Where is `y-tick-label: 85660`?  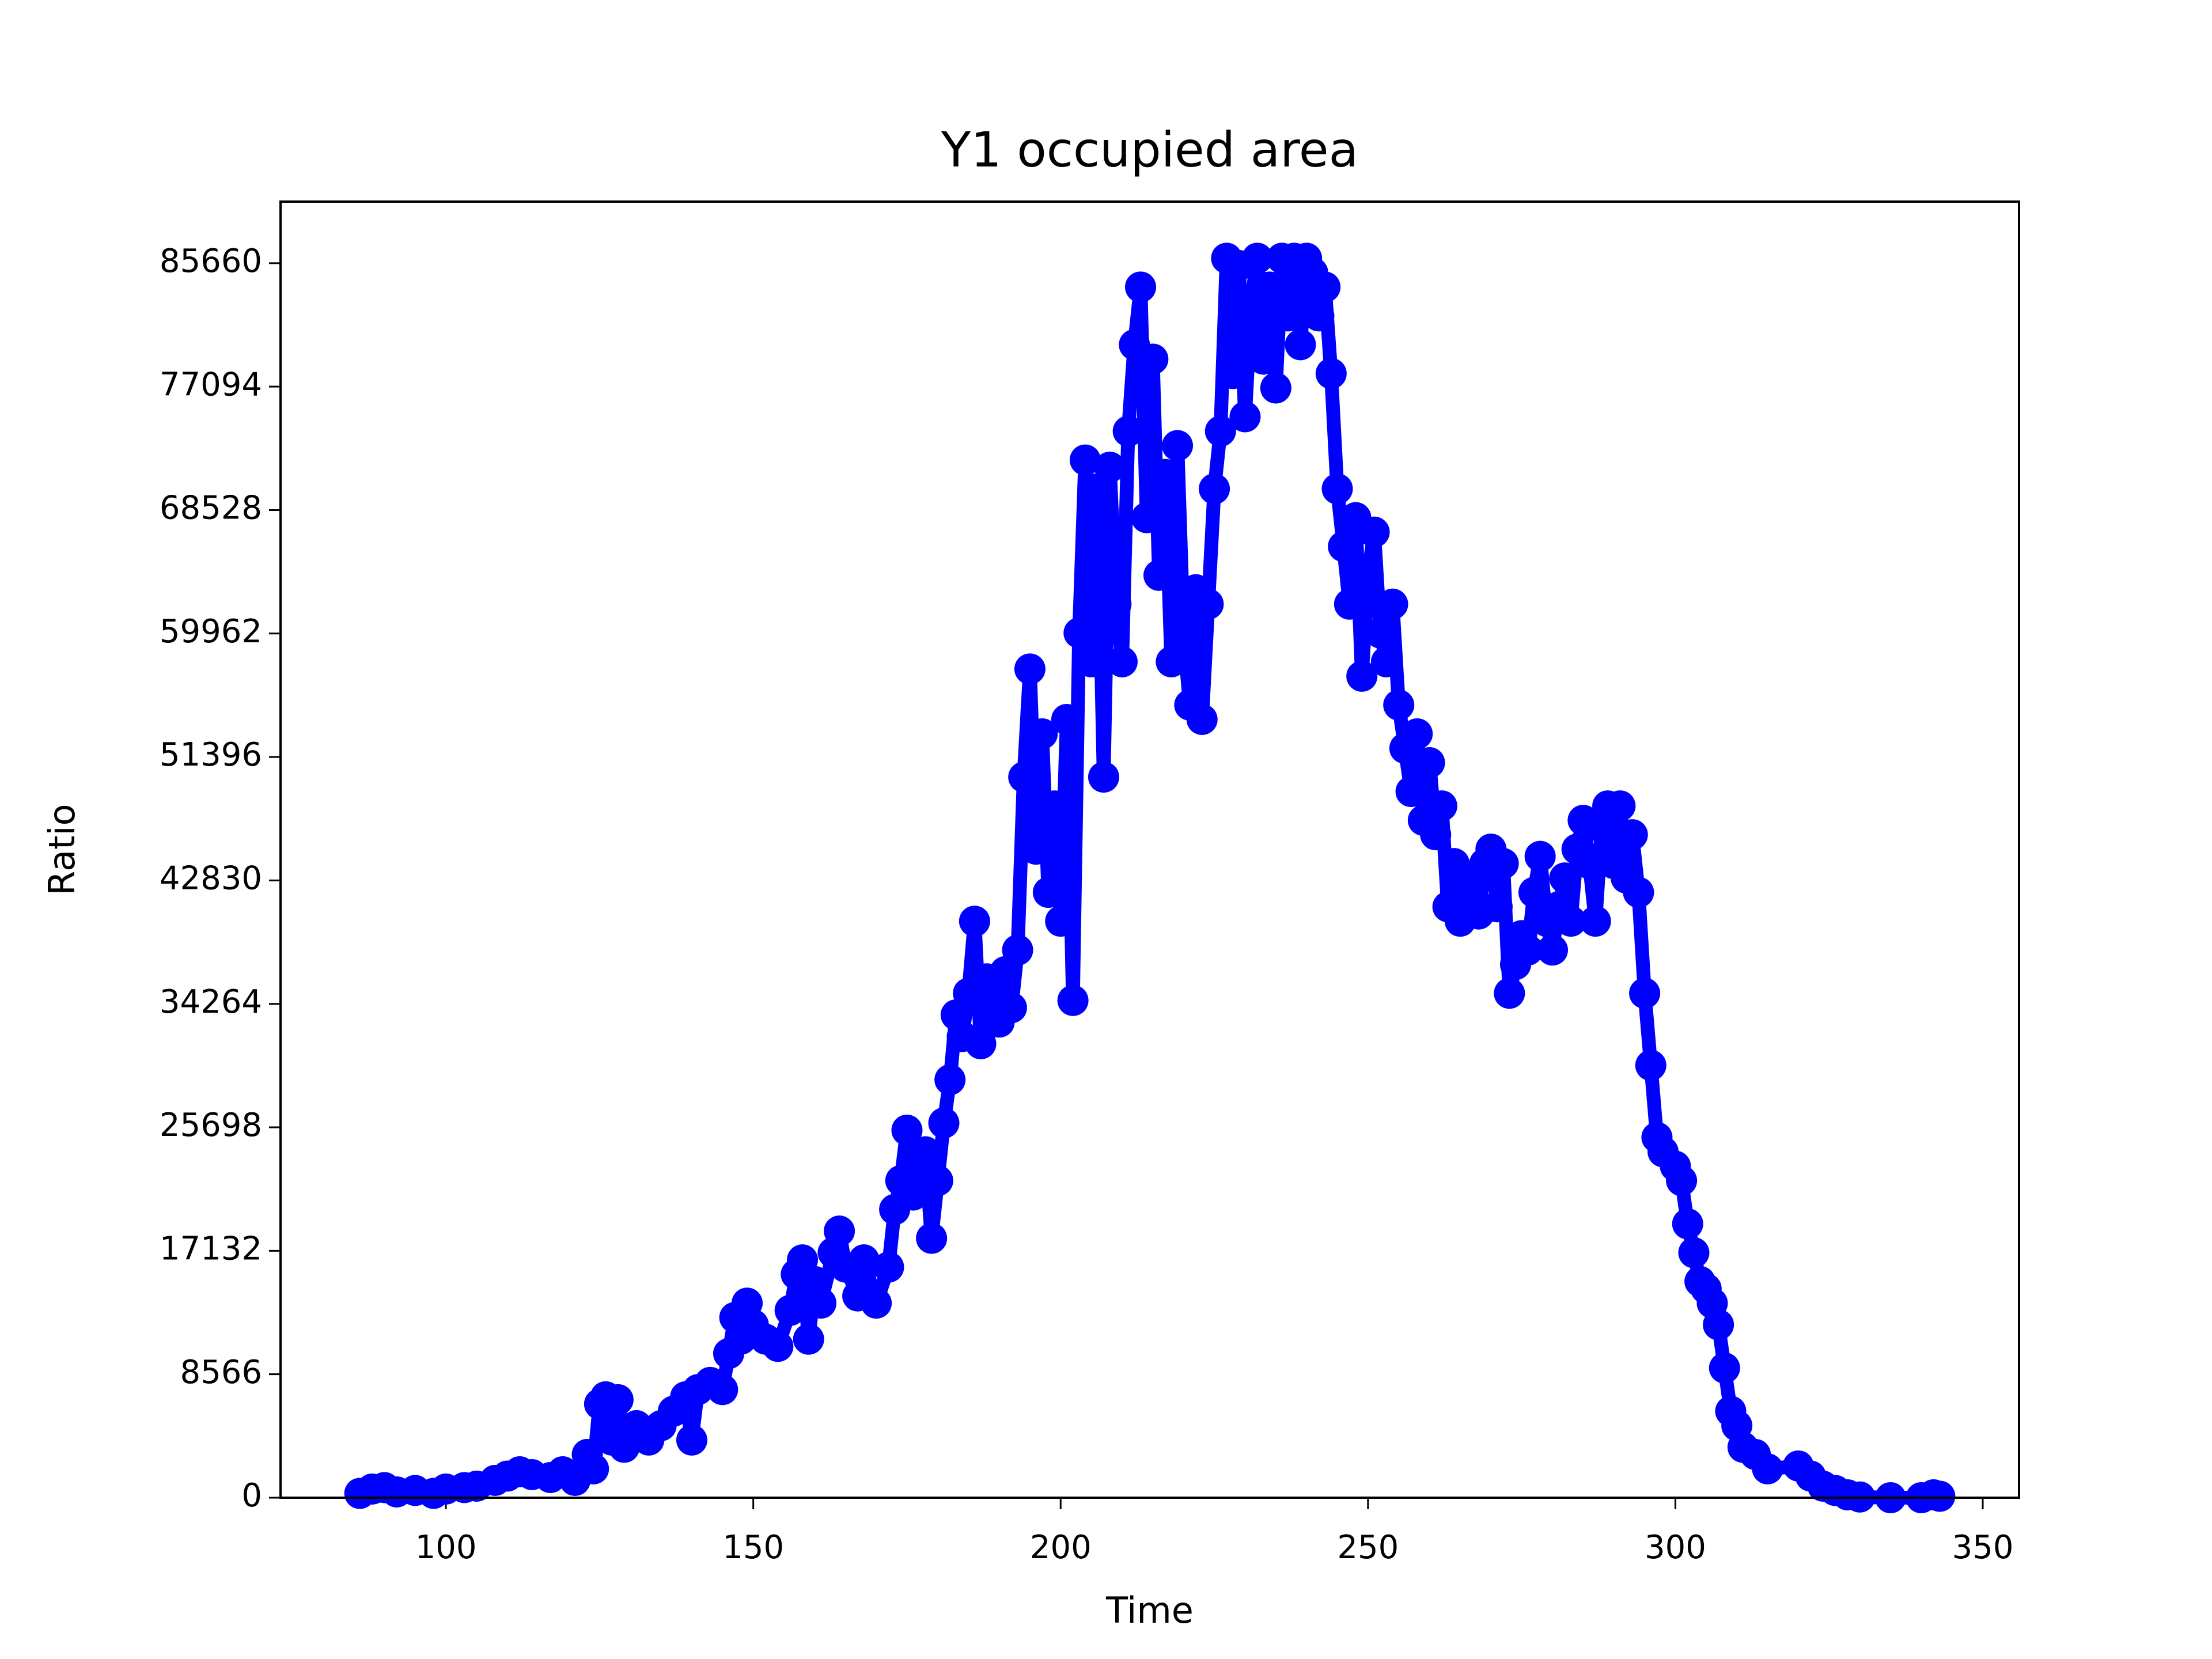
y-tick-label: 85660 is located at coordinates (211, 261).